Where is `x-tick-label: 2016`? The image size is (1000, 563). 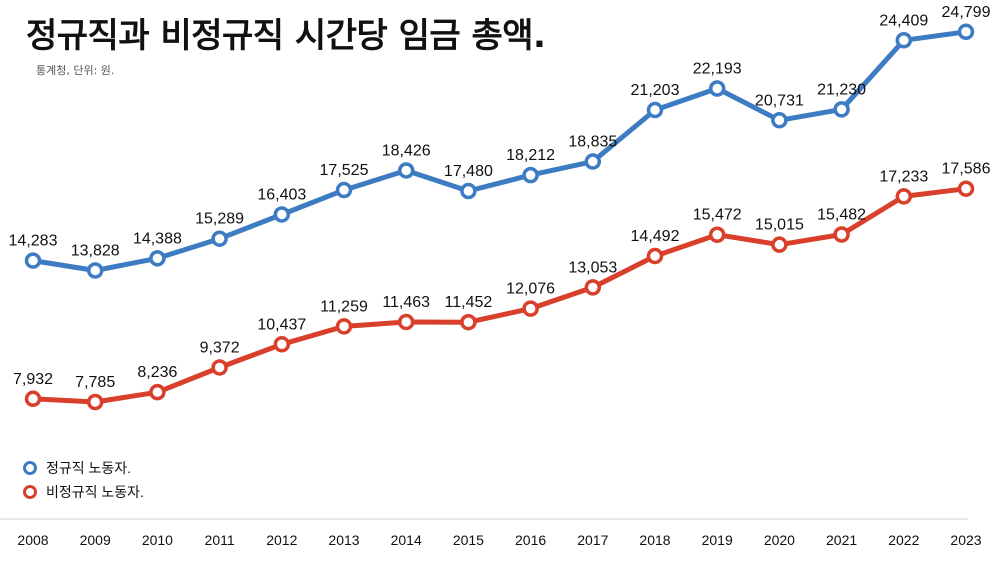
x-tick-label: 2016 is located at coordinates (530, 540).